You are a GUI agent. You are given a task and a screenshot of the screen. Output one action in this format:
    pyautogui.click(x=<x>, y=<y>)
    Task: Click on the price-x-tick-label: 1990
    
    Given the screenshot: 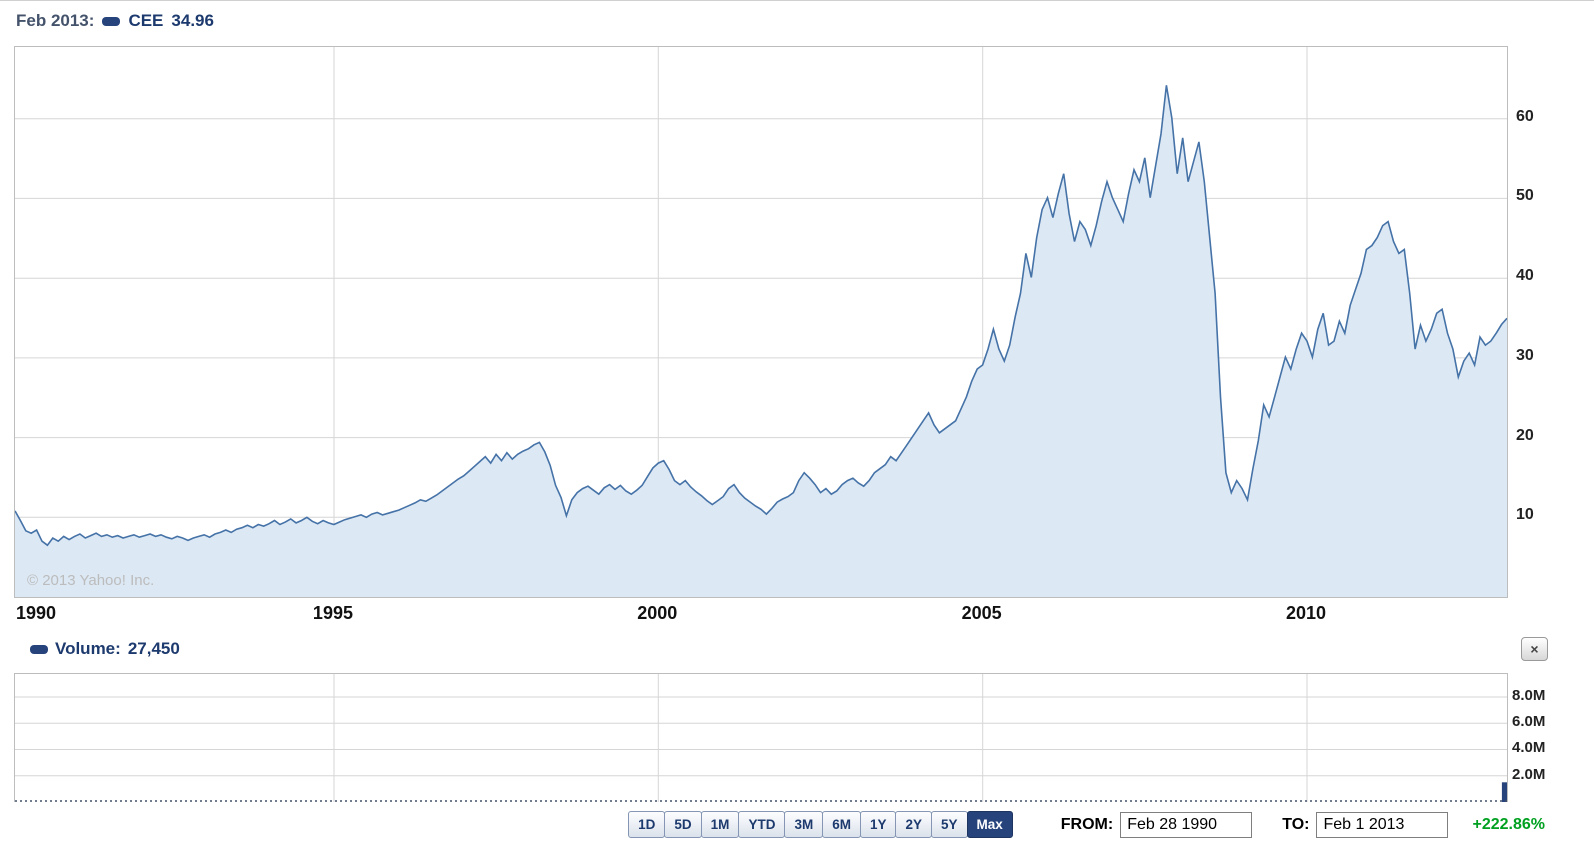 What is the action you would take?
    pyautogui.click(x=36, y=613)
    